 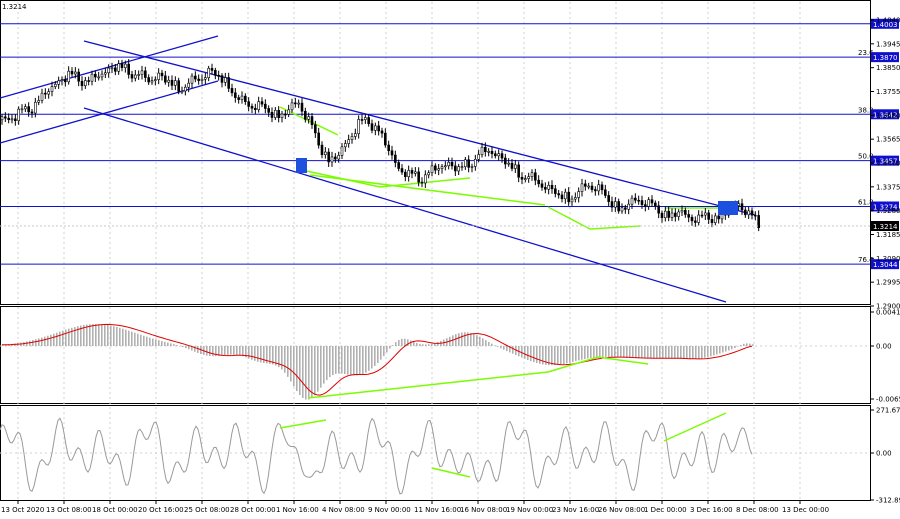 I want to click on markers, so click(x=517, y=186).